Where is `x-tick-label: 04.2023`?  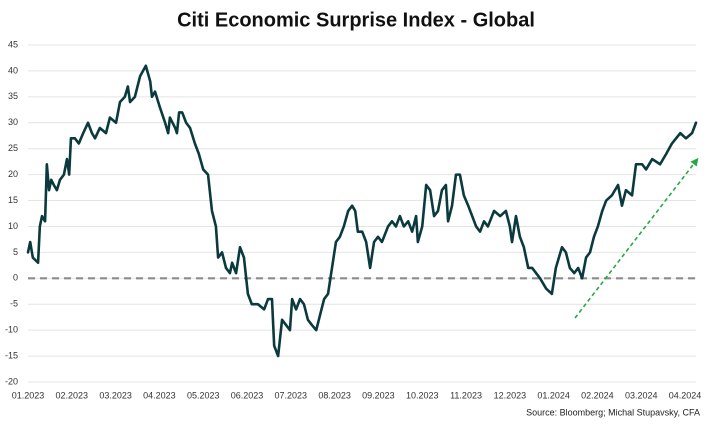 x-tick-label: 04.2023 is located at coordinates (159, 395).